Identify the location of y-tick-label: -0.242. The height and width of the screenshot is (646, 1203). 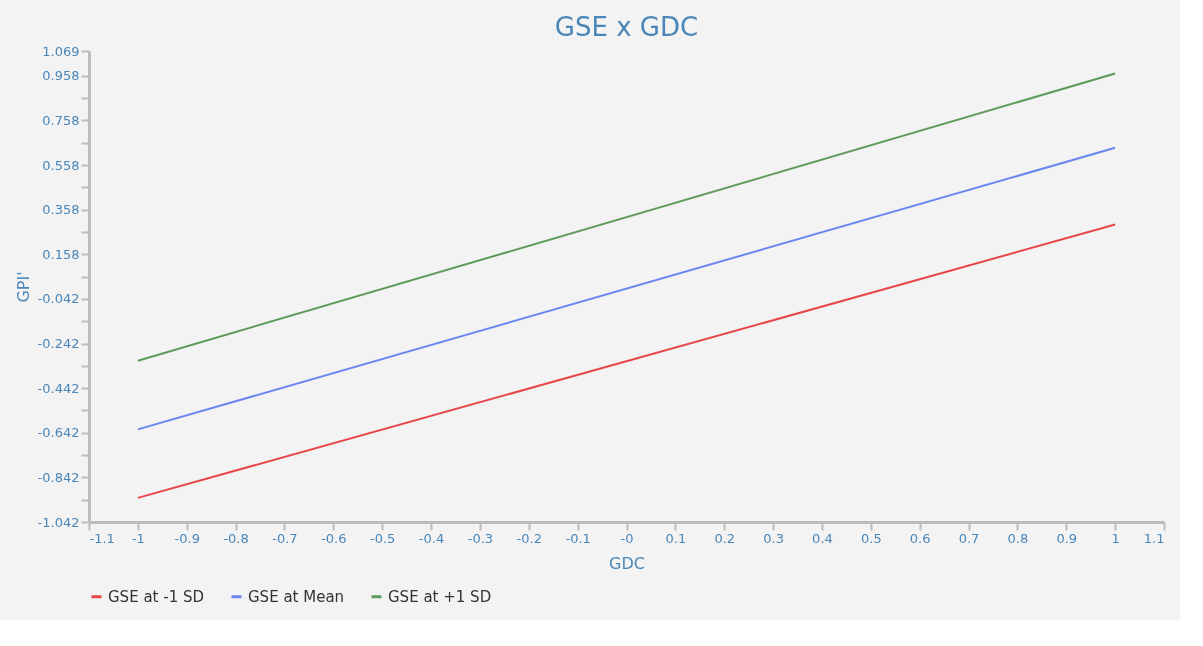
(58, 344).